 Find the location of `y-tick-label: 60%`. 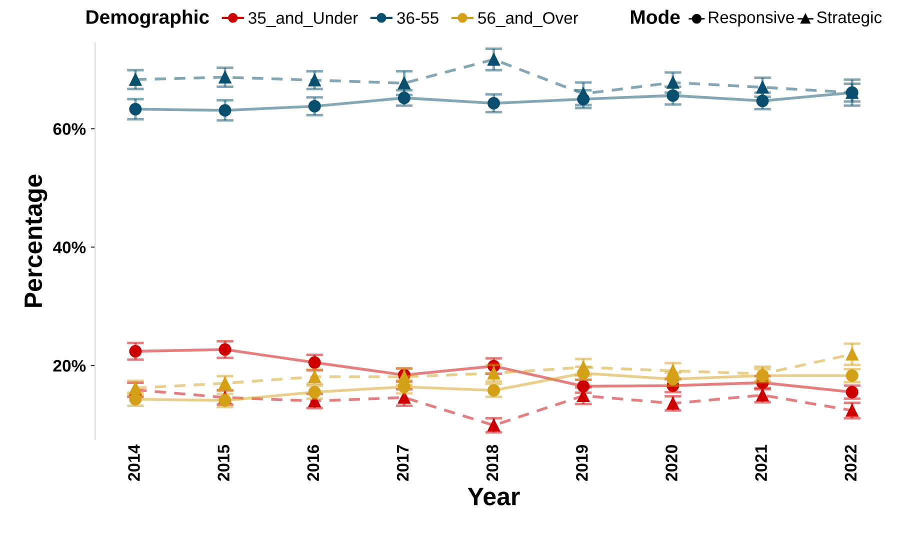

y-tick-label: 60% is located at coordinates (69, 129).